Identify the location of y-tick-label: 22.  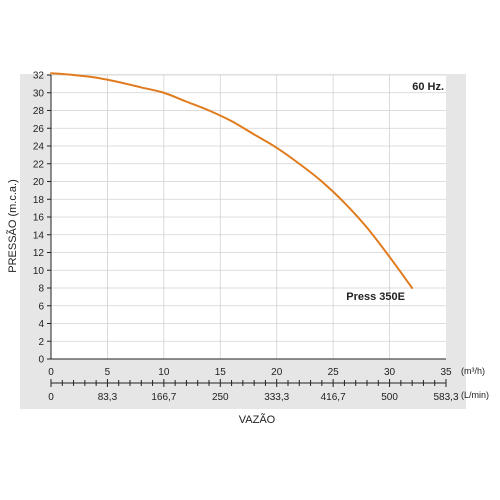
(39, 164).